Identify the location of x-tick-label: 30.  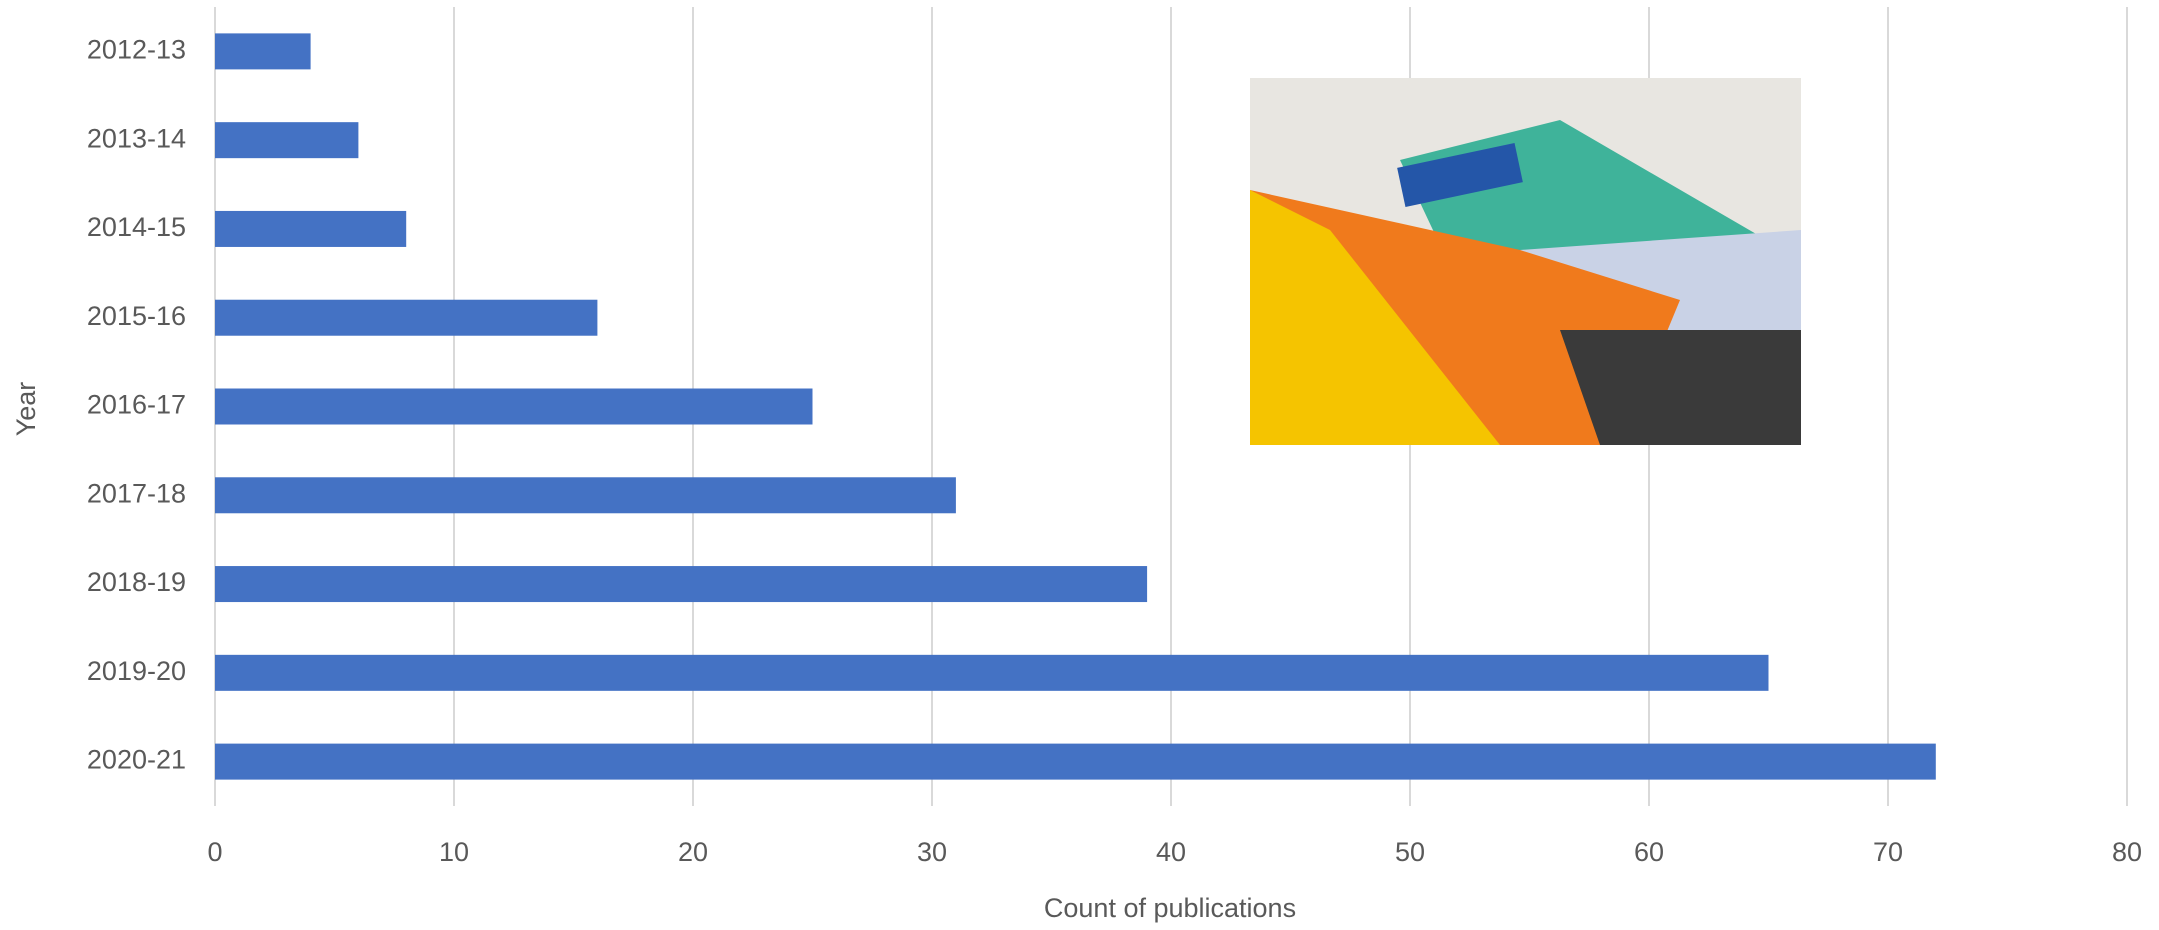
(932, 852).